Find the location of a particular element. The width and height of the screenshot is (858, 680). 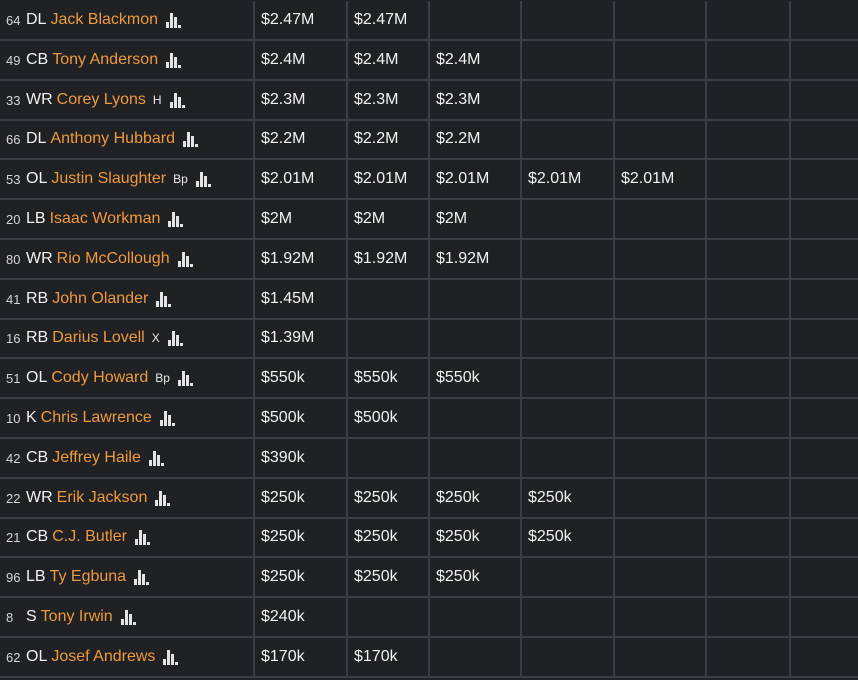

player-name-link: C.J. Butler is located at coordinates (89, 536).